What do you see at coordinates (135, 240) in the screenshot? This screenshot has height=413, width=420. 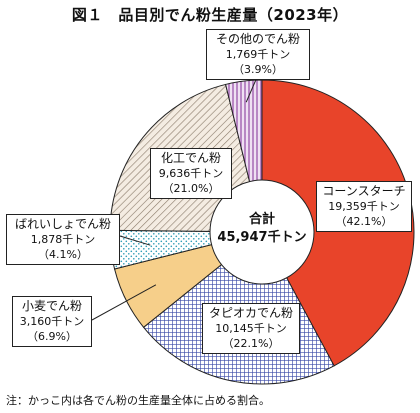 I see `leader-line-potato` at bounding box center [135, 240].